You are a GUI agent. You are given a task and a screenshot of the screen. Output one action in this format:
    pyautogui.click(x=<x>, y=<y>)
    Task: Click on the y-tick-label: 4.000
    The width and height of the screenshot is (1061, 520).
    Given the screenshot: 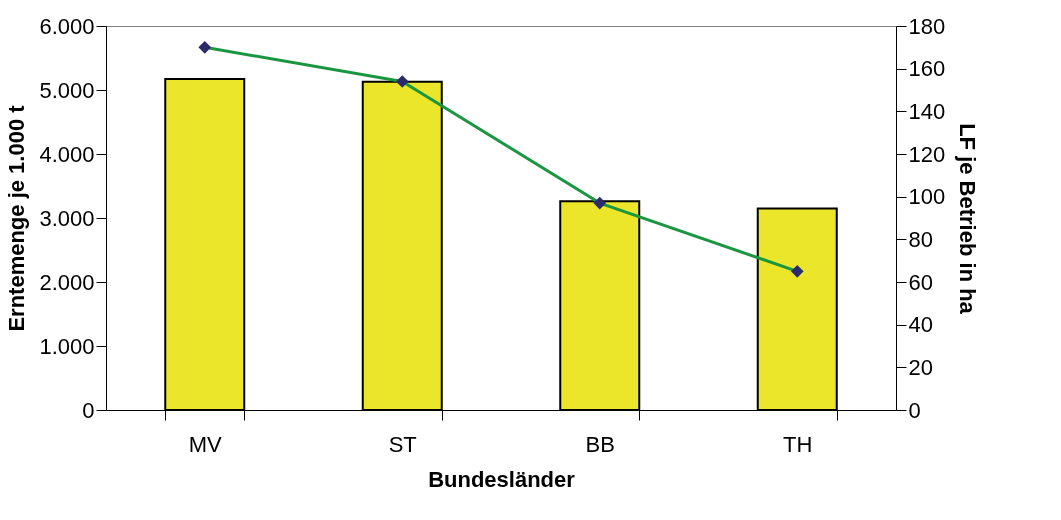 What is the action you would take?
    pyautogui.click(x=67, y=154)
    